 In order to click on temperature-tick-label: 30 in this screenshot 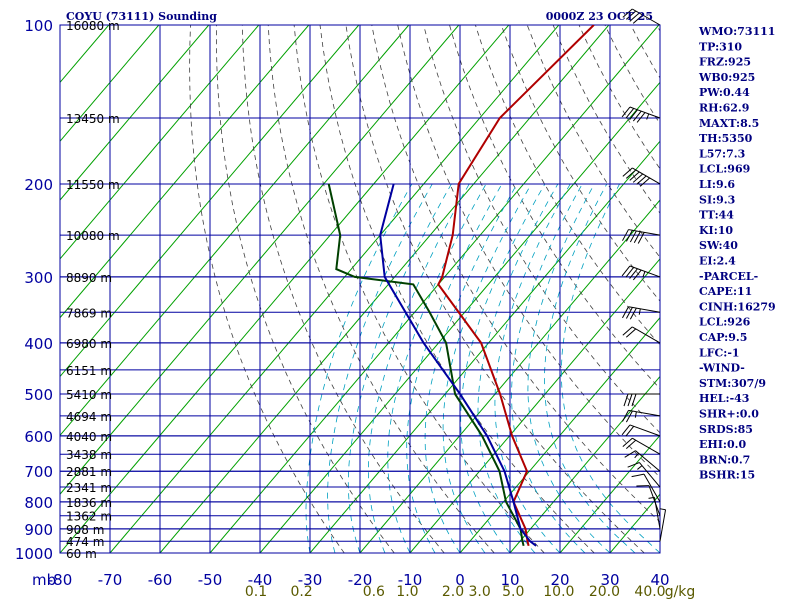, I will do `click(609, 580)`.